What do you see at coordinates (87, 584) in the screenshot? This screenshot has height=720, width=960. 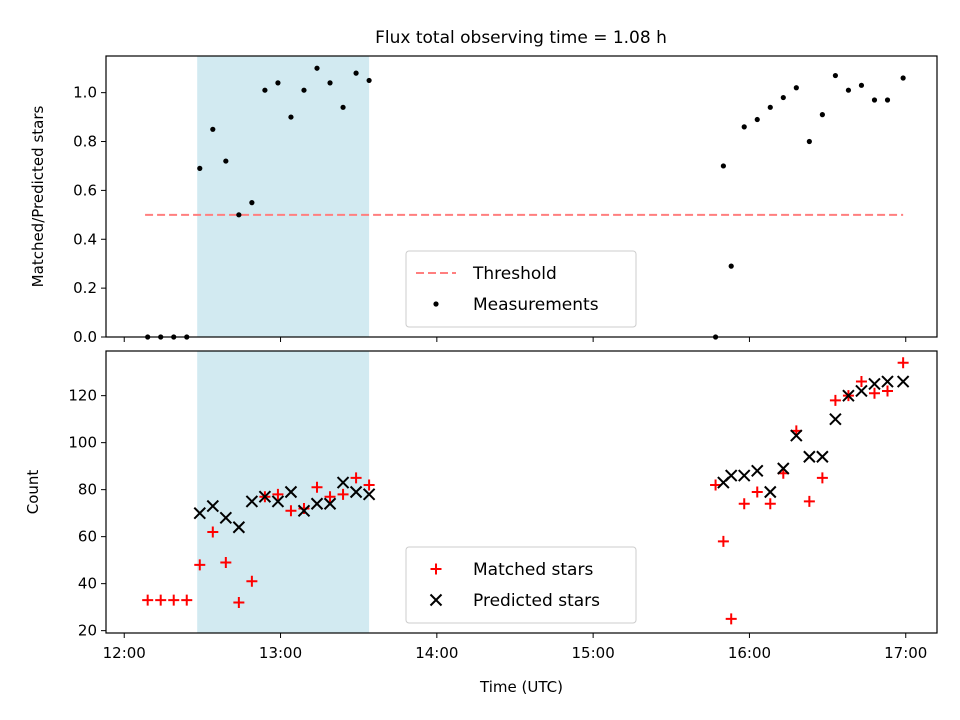 I see `y-tick-label: 40` at bounding box center [87, 584].